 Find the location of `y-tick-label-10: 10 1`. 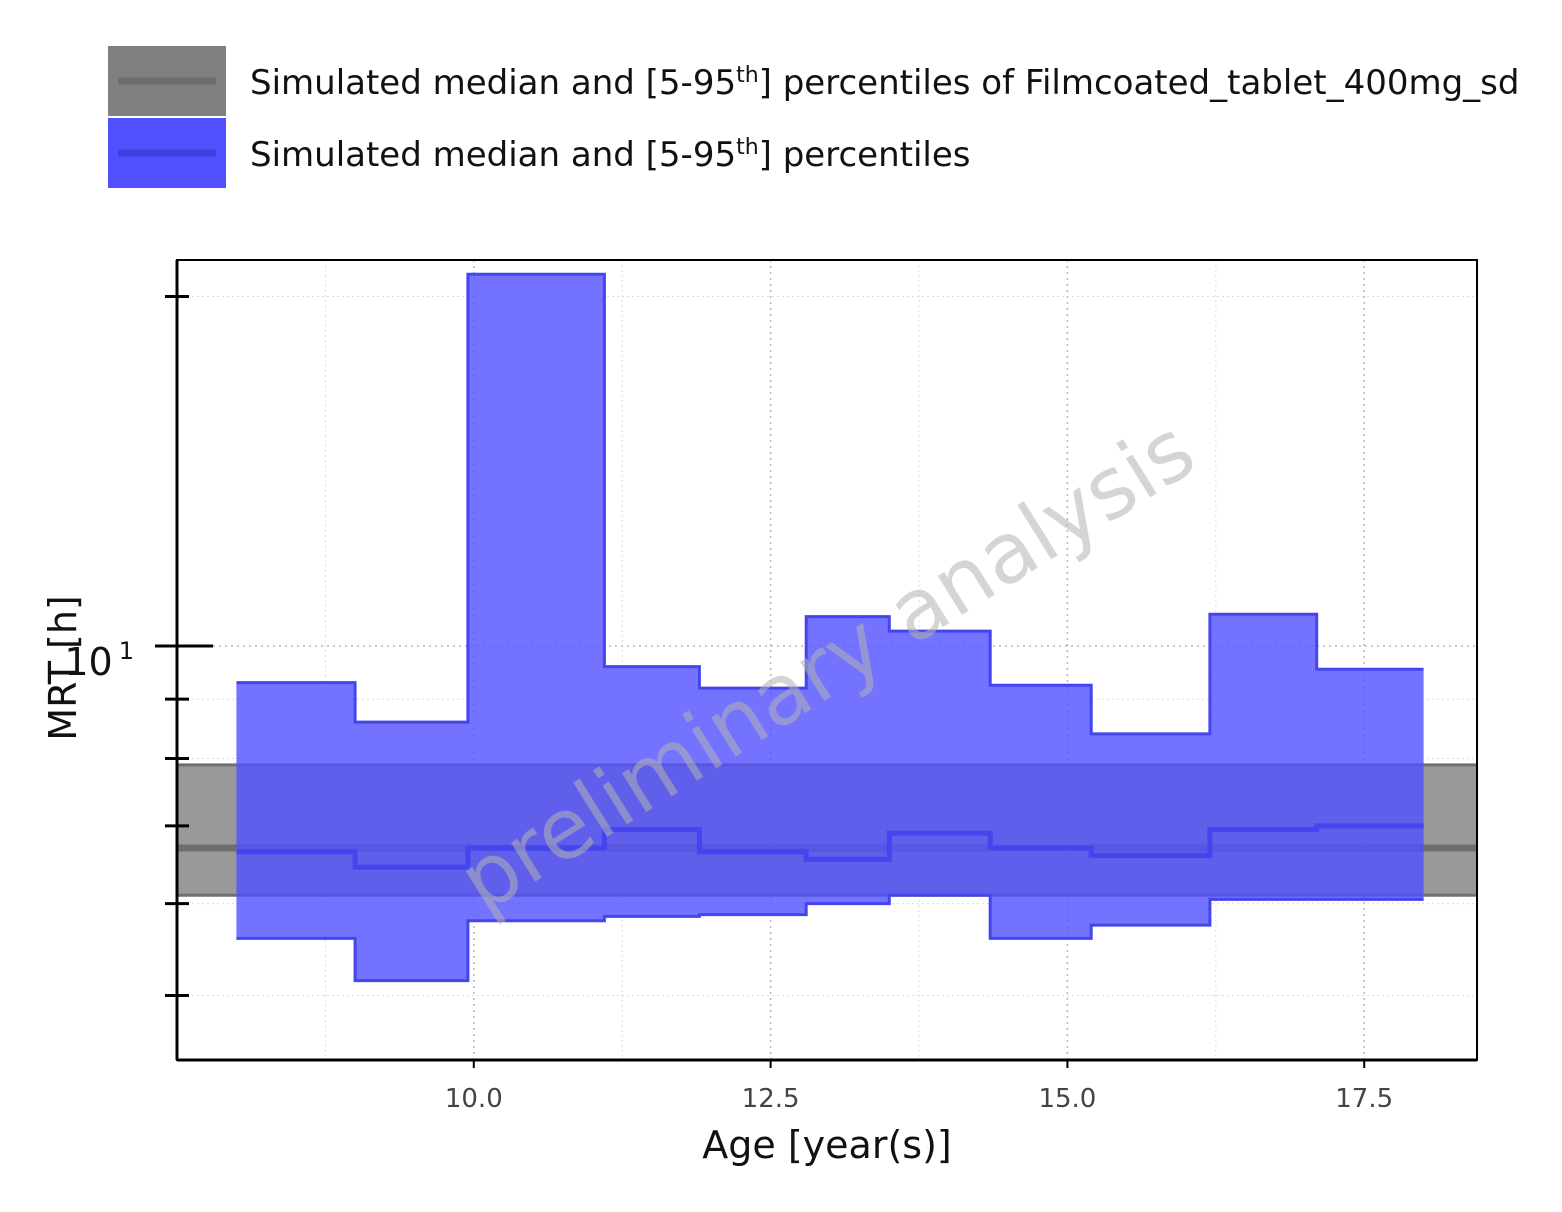

y-tick-label-10: 10 1 is located at coordinates (99, 660).